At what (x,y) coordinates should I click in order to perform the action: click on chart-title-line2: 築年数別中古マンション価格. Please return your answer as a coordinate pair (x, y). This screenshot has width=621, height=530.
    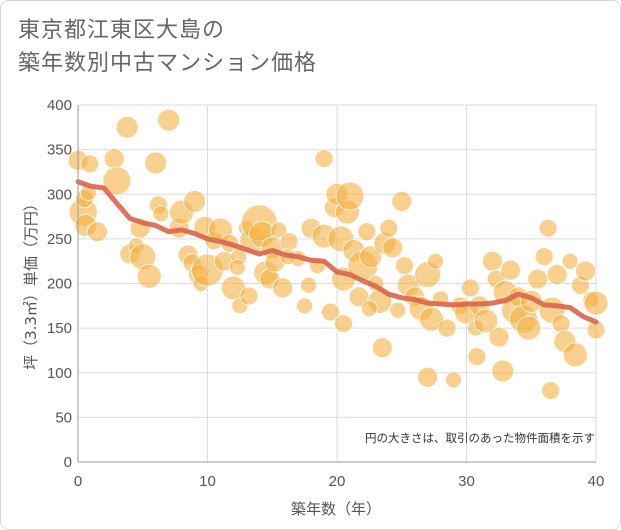
    Looking at the image, I should click on (168, 63).